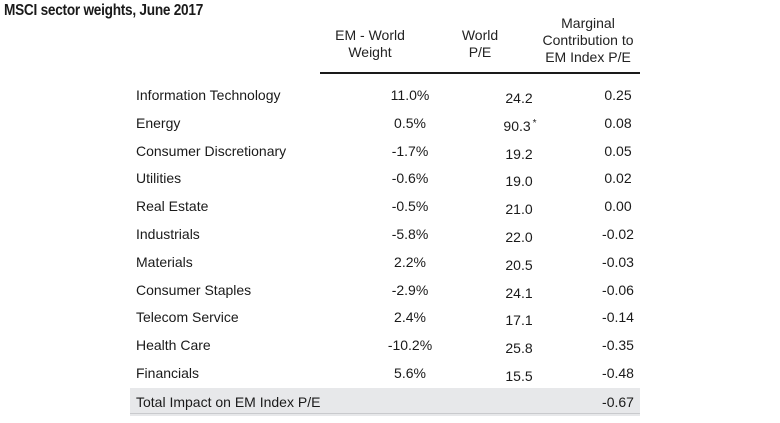 This screenshot has height=423, width=780. Describe the element at coordinates (480, 73) in the screenshot. I see `header-divider` at that location.